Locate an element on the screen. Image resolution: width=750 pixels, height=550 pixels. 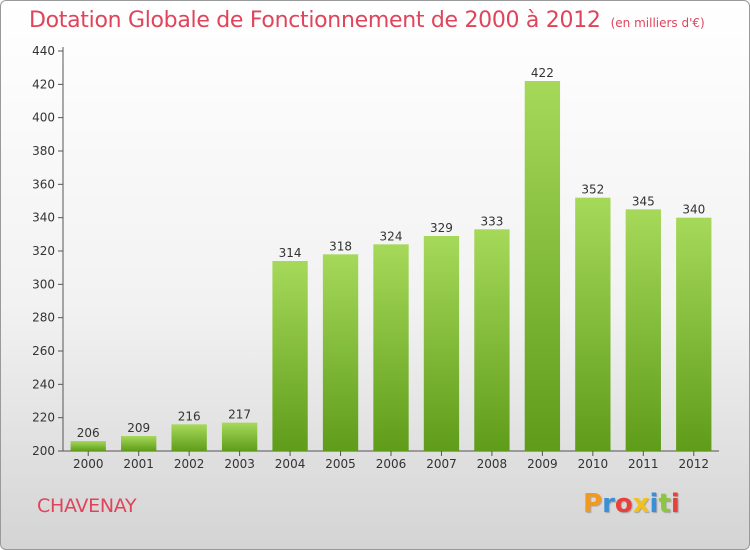
bar-2004 is located at coordinates (290, 356).